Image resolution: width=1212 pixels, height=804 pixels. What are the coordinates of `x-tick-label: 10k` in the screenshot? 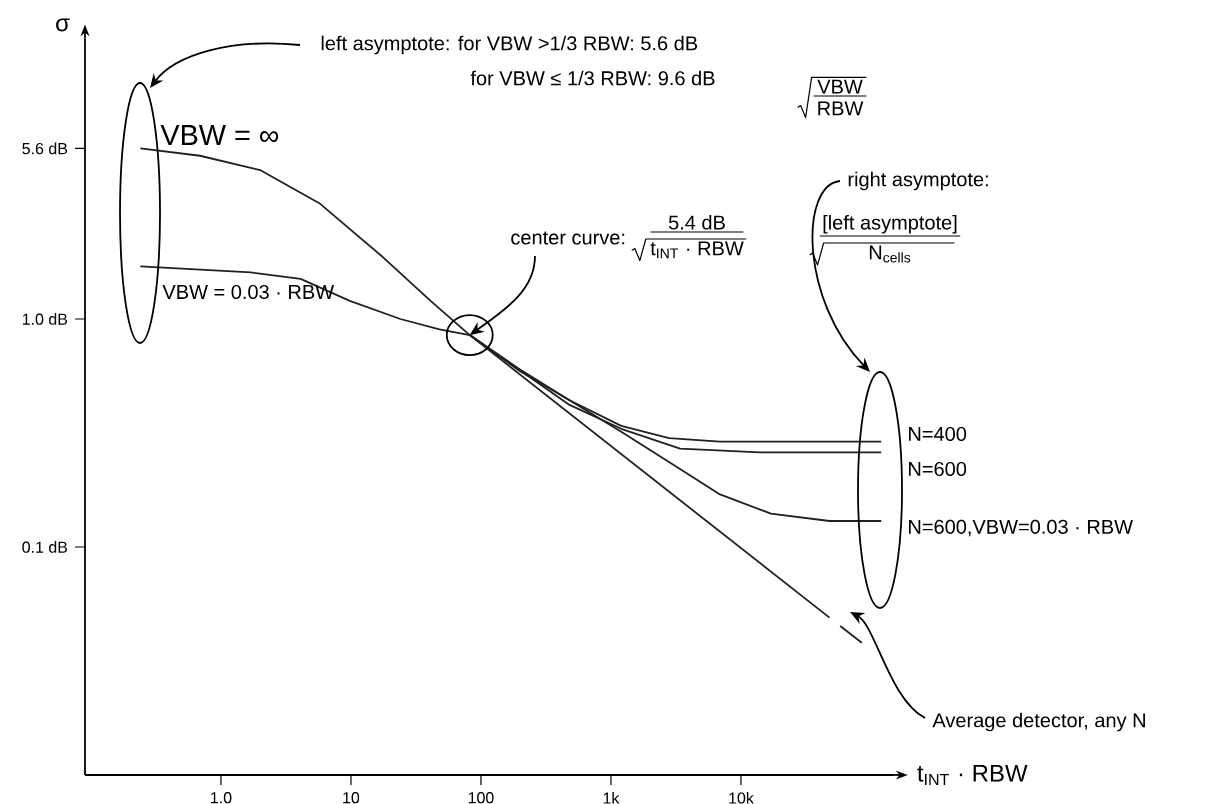 It's located at (741, 798).